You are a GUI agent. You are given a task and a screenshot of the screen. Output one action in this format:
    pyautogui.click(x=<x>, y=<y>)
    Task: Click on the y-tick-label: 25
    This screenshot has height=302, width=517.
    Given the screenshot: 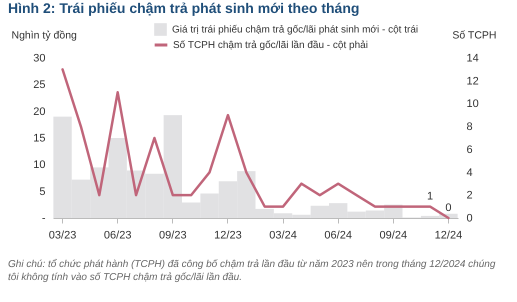 What is the action you would take?
    pyautogui.click(x=39, y=85)
    